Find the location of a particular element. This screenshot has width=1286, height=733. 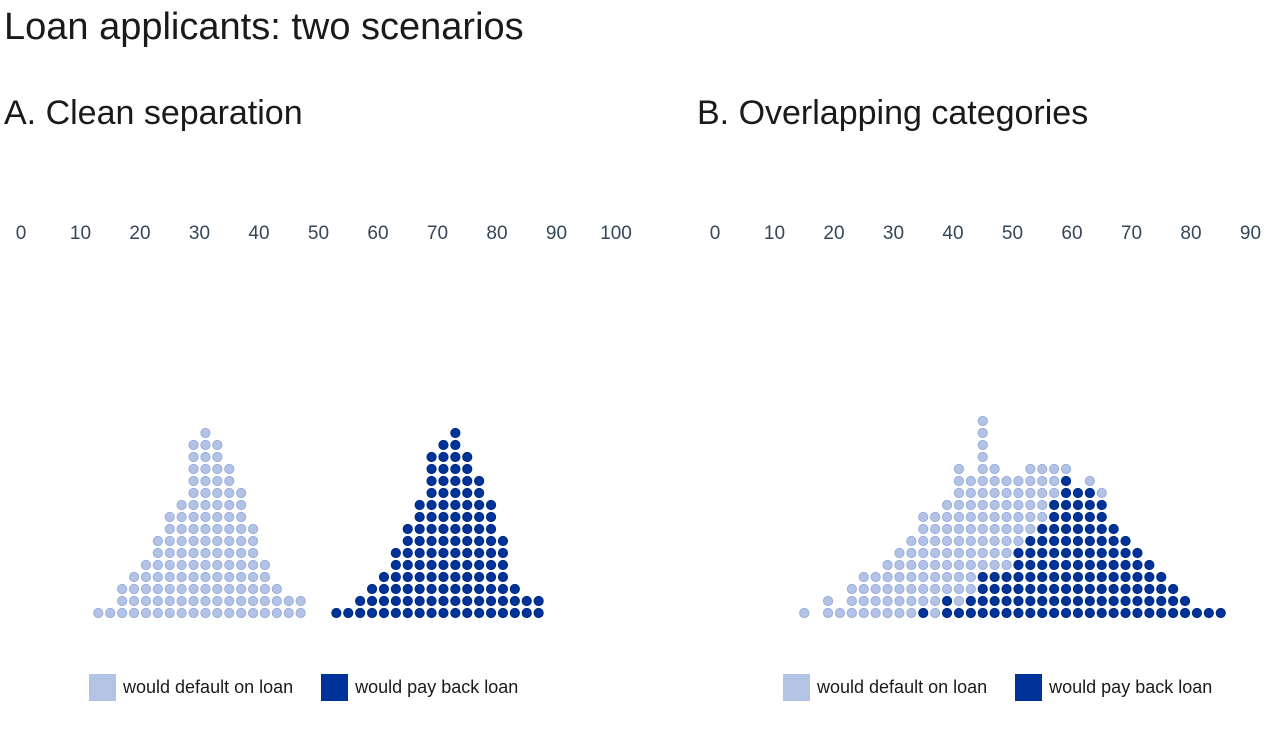

legend-swatch-payback is located at coordinates (335, 687).